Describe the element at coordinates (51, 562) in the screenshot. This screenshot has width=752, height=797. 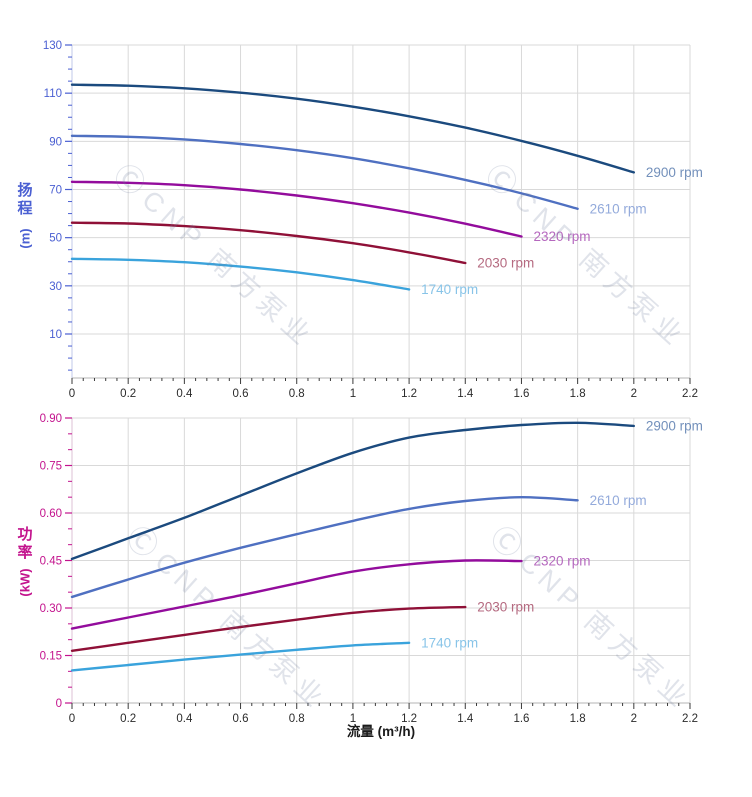
I see `y-tick-label: 0.45` at that location.